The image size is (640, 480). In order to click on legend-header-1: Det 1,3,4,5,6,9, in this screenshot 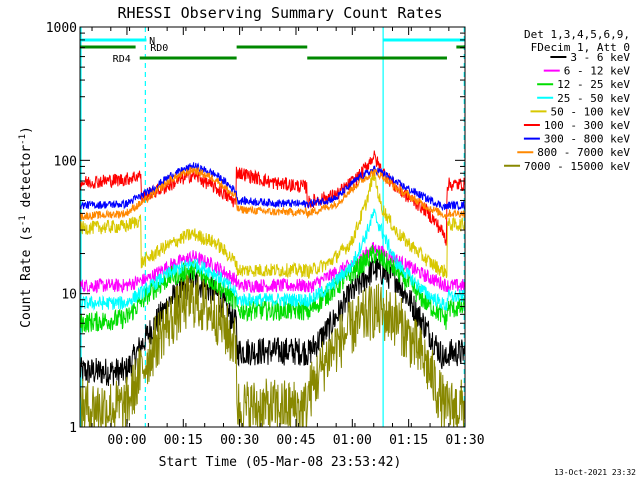, I will do `click(577, 34)`.